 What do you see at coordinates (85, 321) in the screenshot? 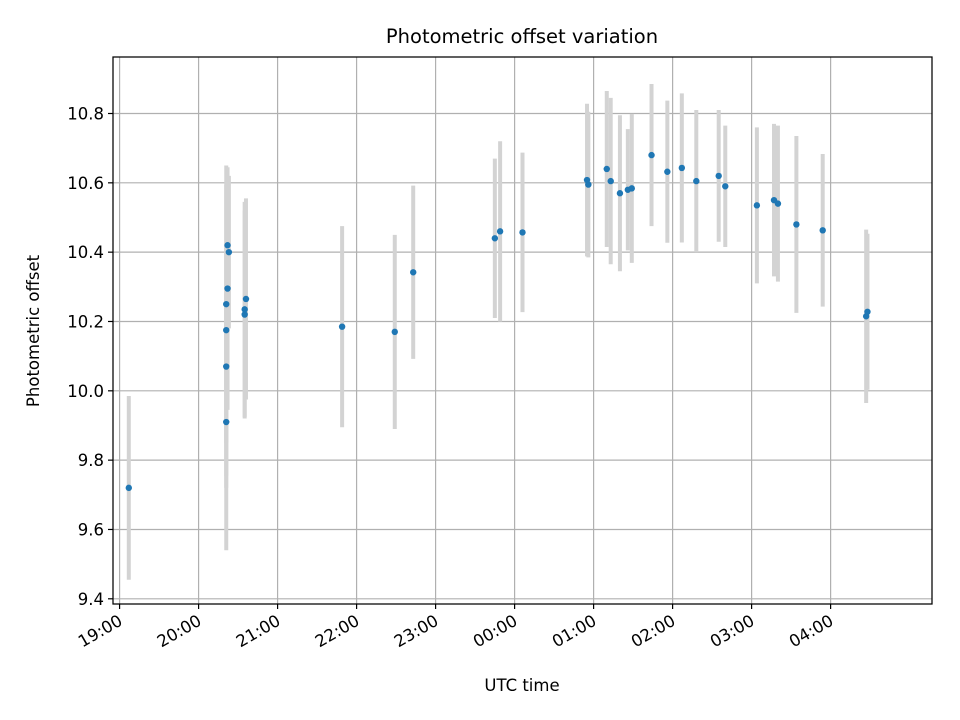
I see `y-tick-label: 10.2` at bounding box center [85, 321].